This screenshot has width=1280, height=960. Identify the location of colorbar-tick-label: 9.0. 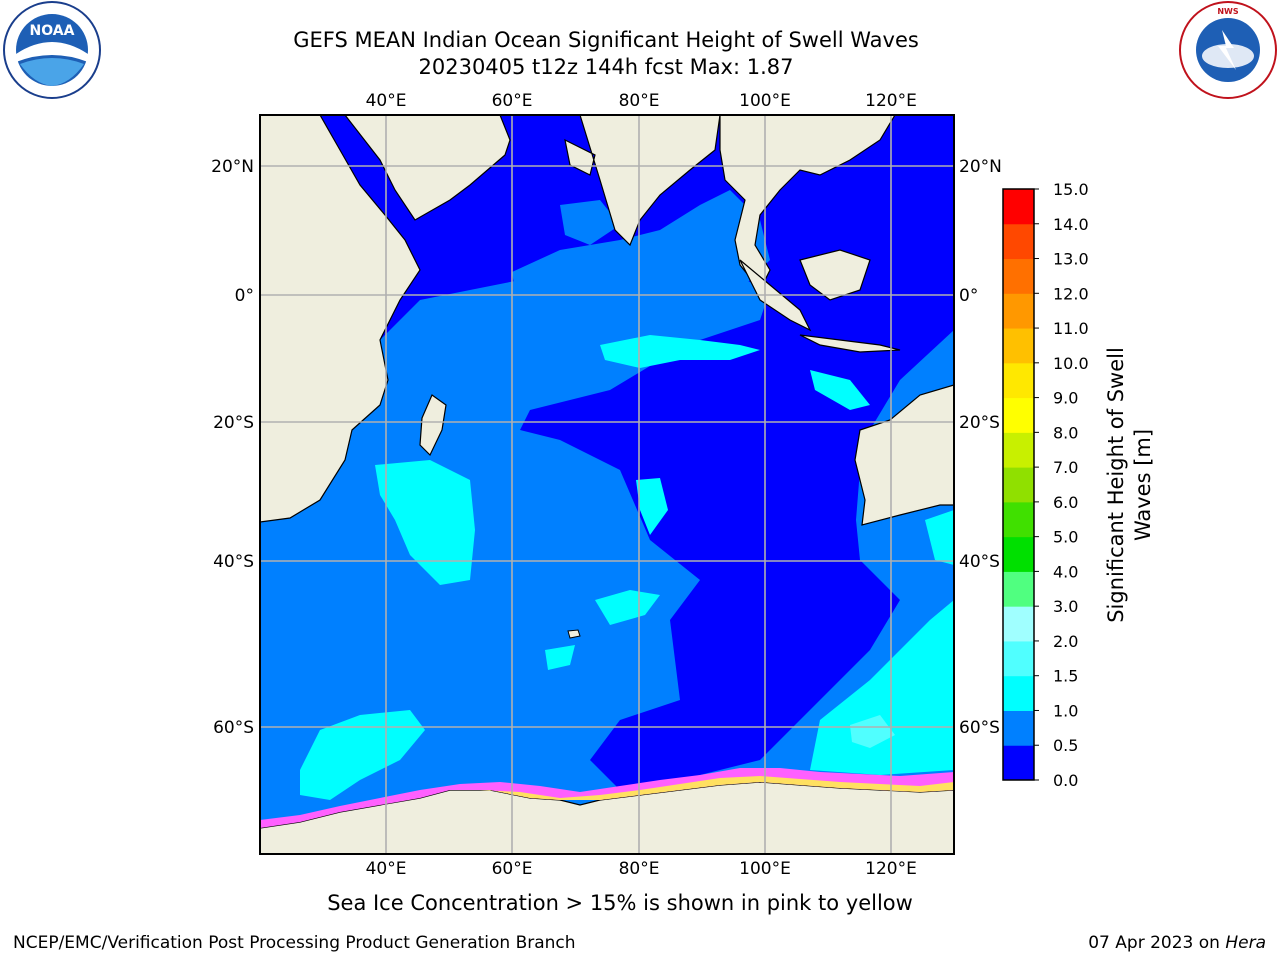
(1065, 398).